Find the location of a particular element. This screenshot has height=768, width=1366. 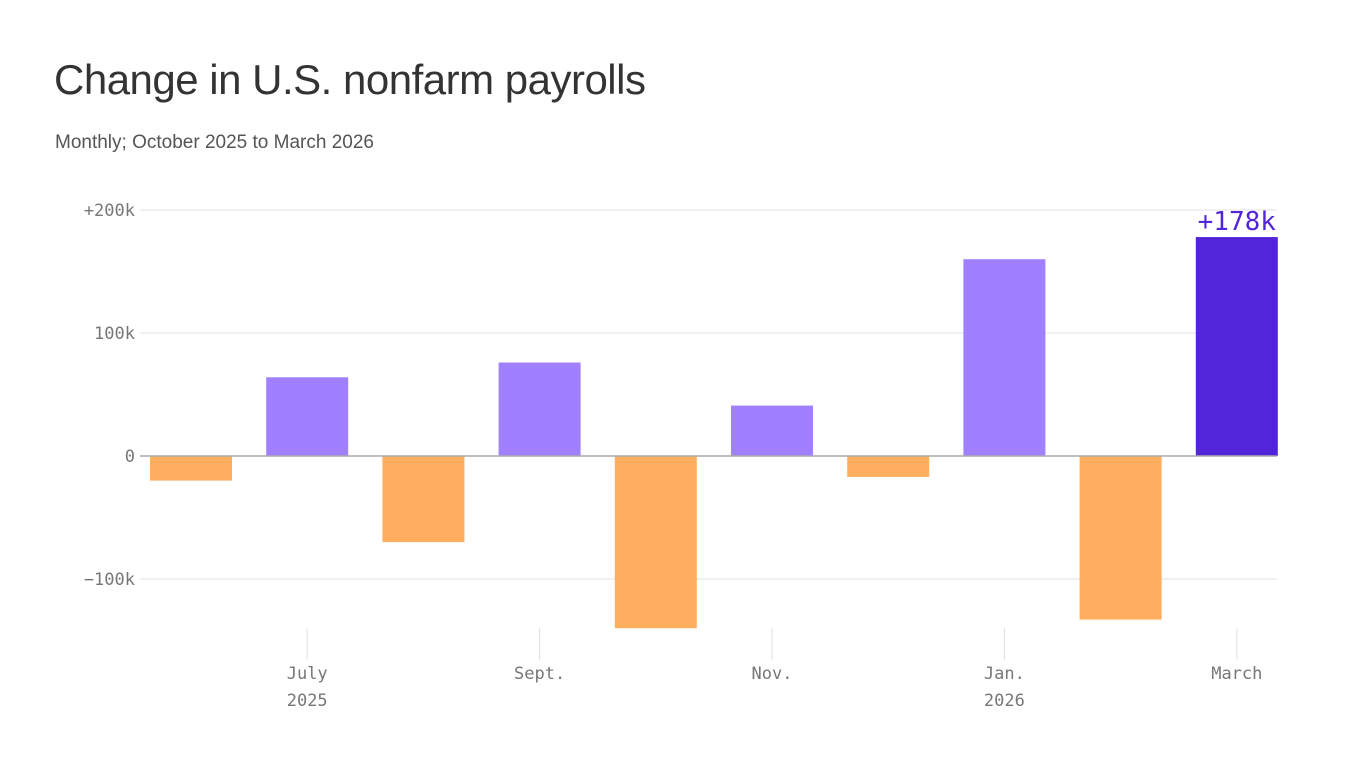

x-tick-label: Sept. is located at coordinates (539, 674).